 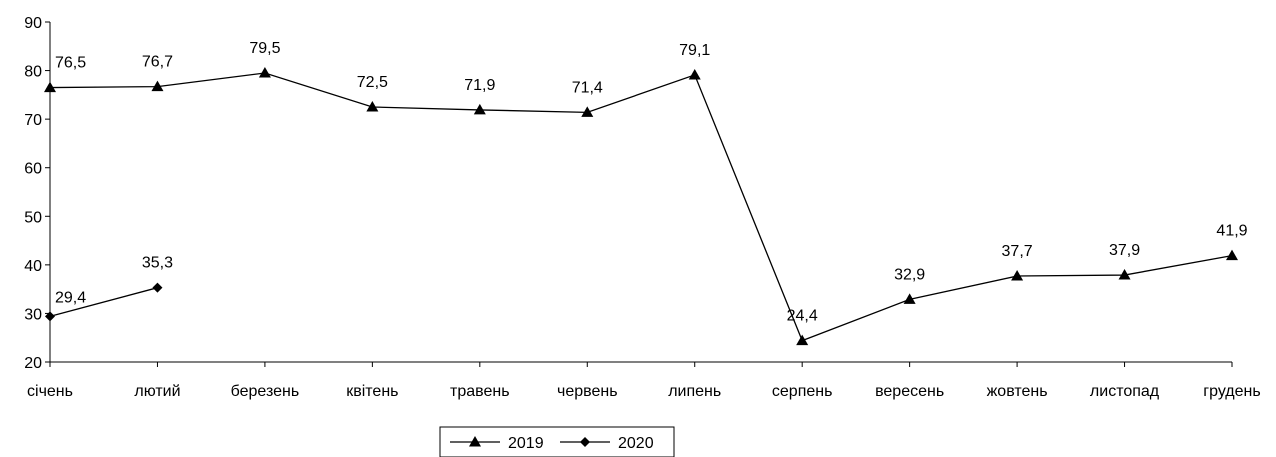 I want to click on data-label-2019: 24,4, so click(x=802, y=316).